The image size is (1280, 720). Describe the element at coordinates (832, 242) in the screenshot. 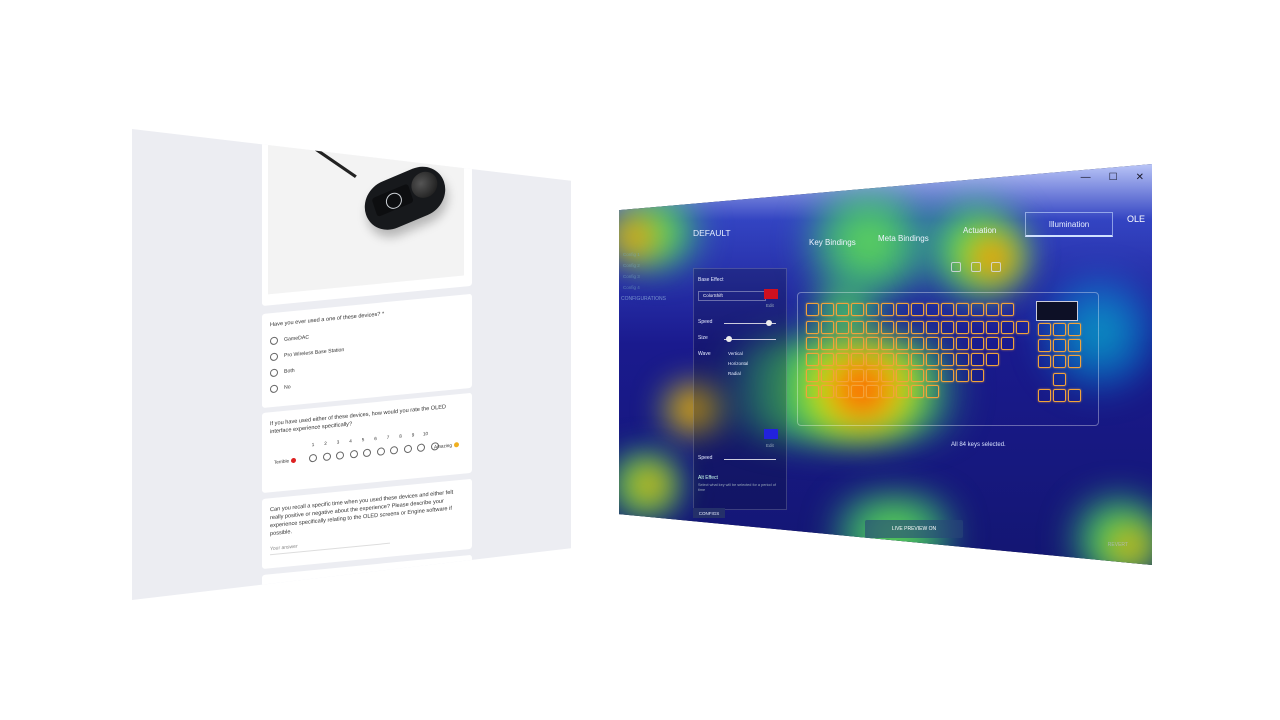

I see `tab-key-bindings: Key Bindings` at that location.